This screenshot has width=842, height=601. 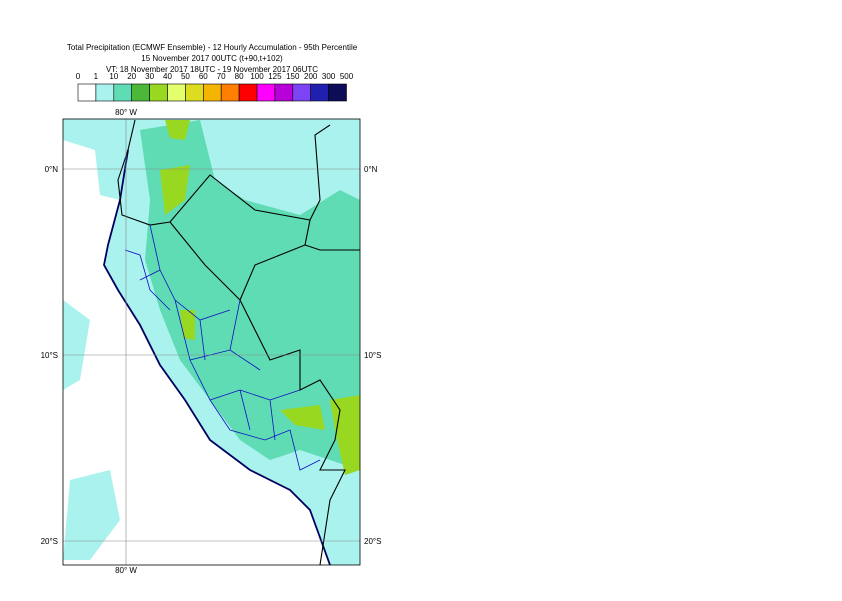 I want to click on legend-label: 100, so click(x=257, y=76).